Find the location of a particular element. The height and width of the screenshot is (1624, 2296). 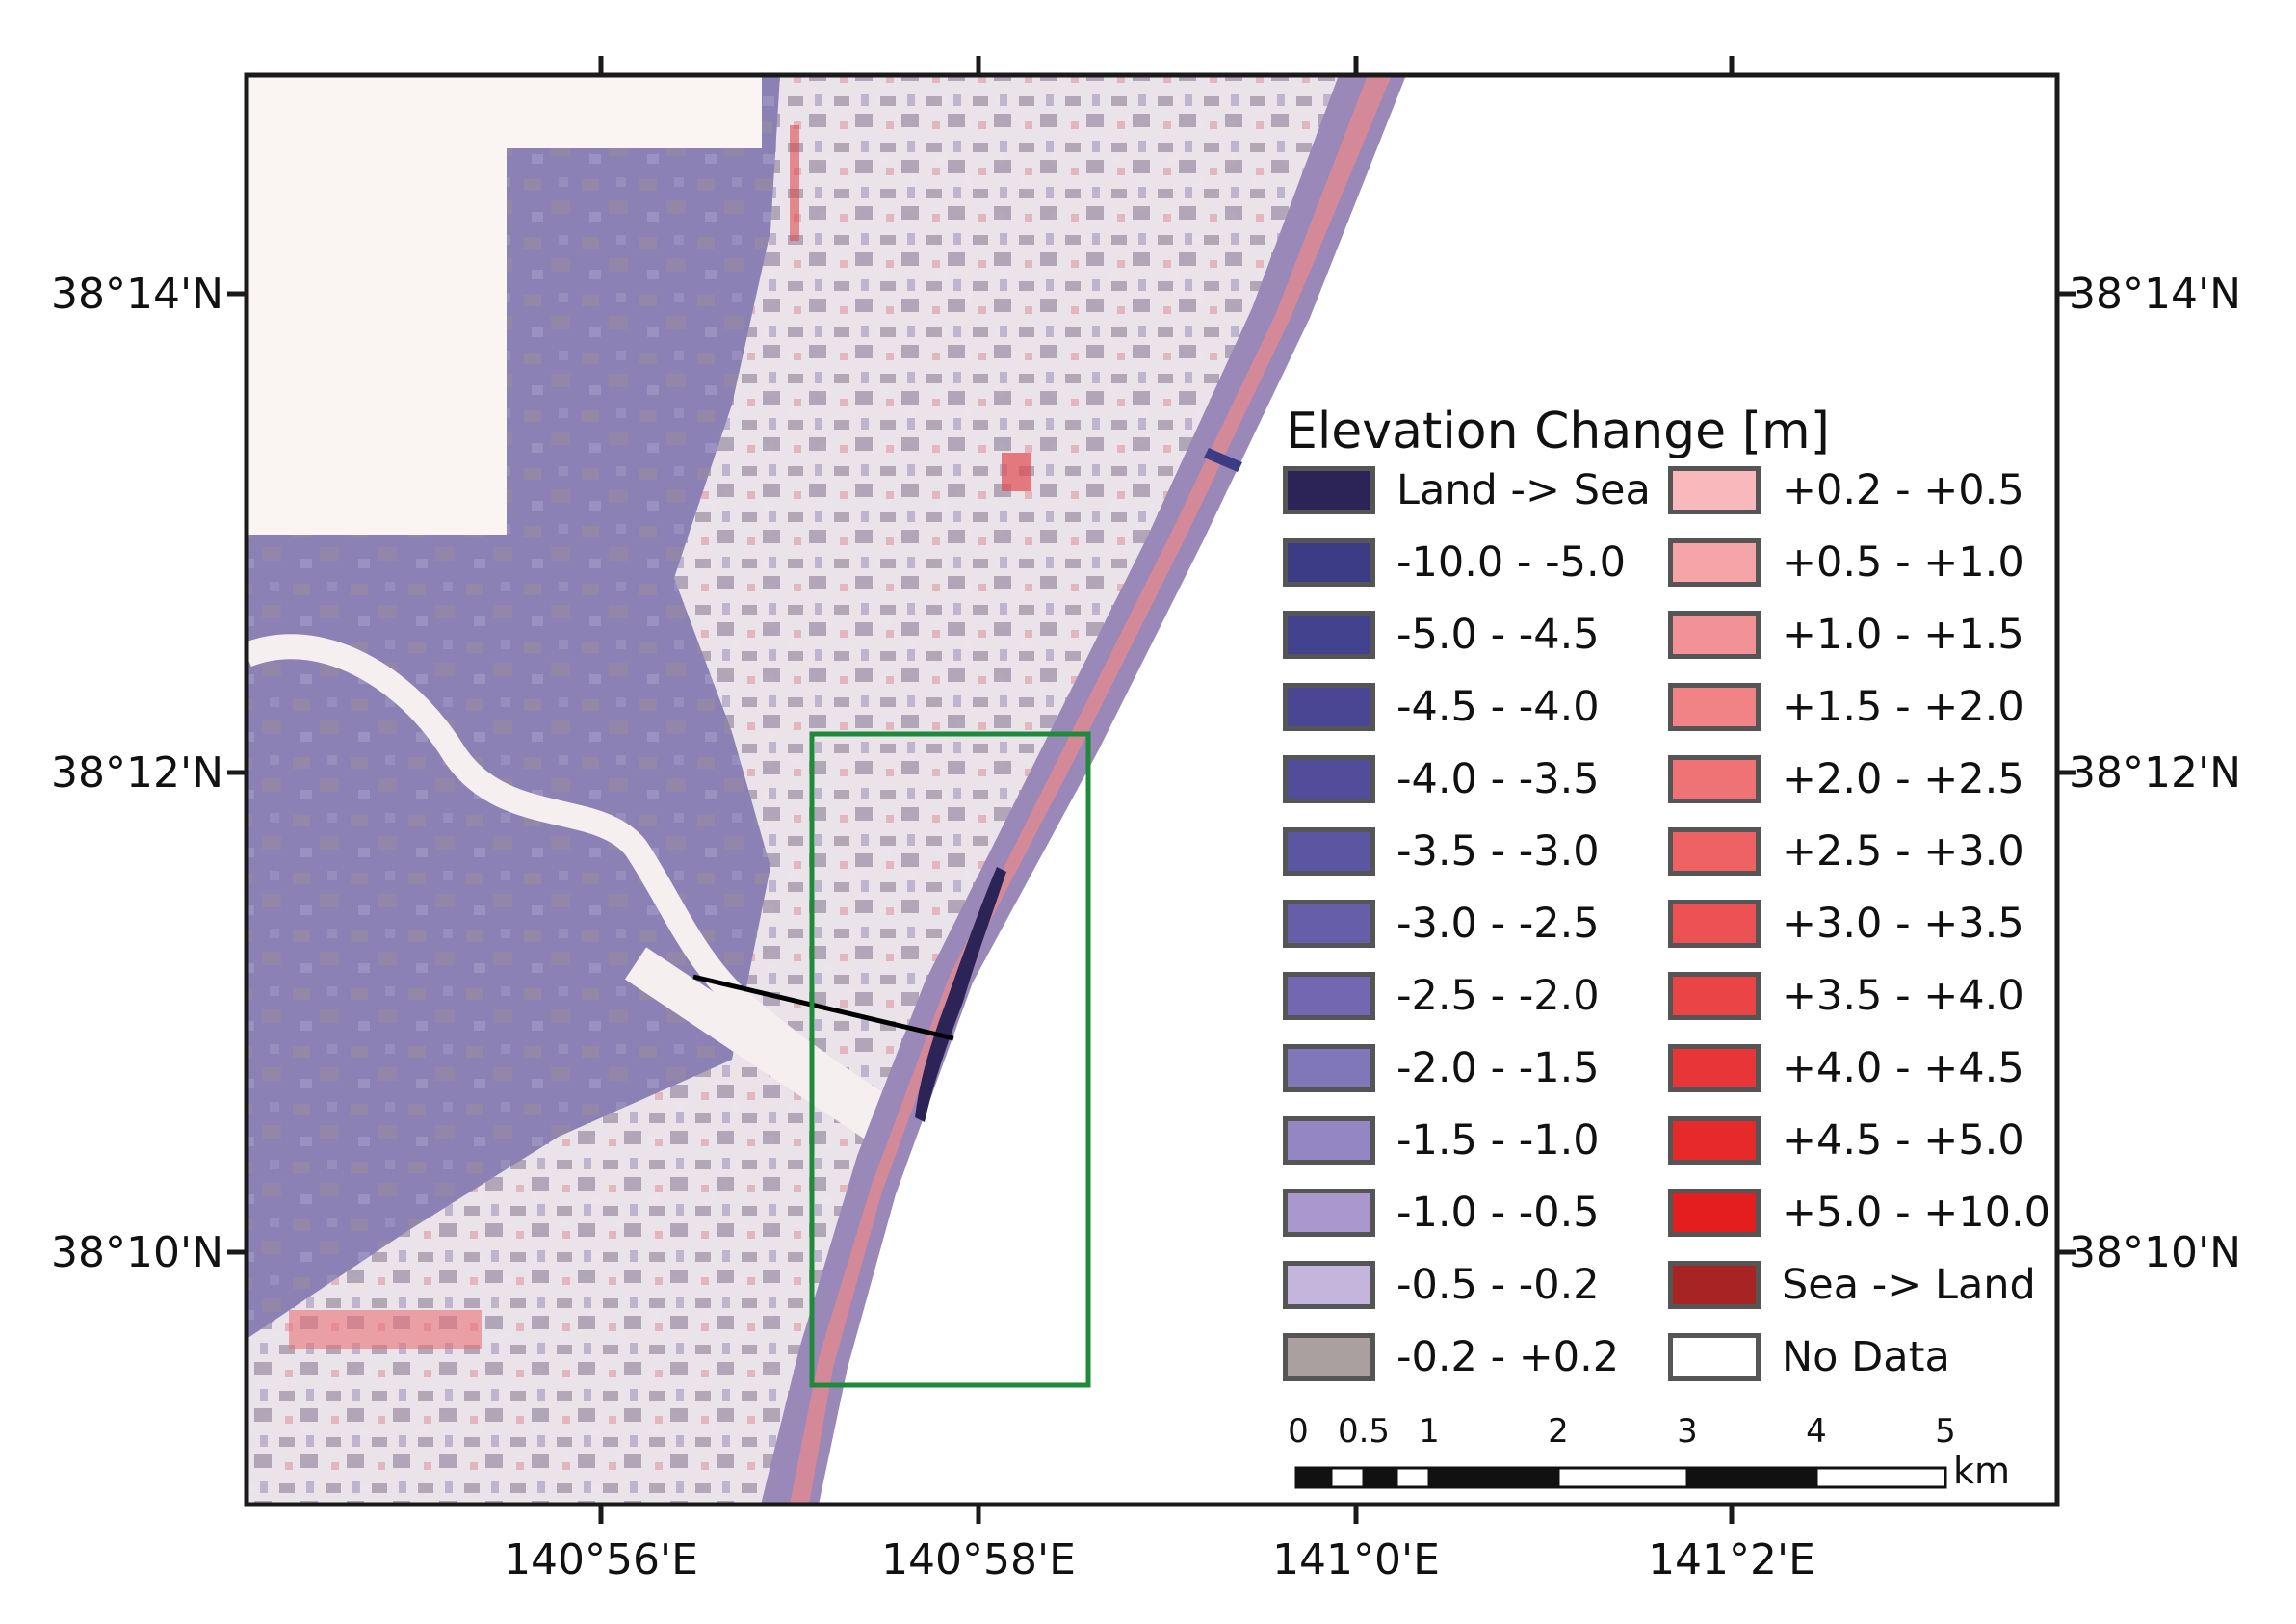

legend-label: +3.0 - +3.5 is located at coordinates (1903, 924).